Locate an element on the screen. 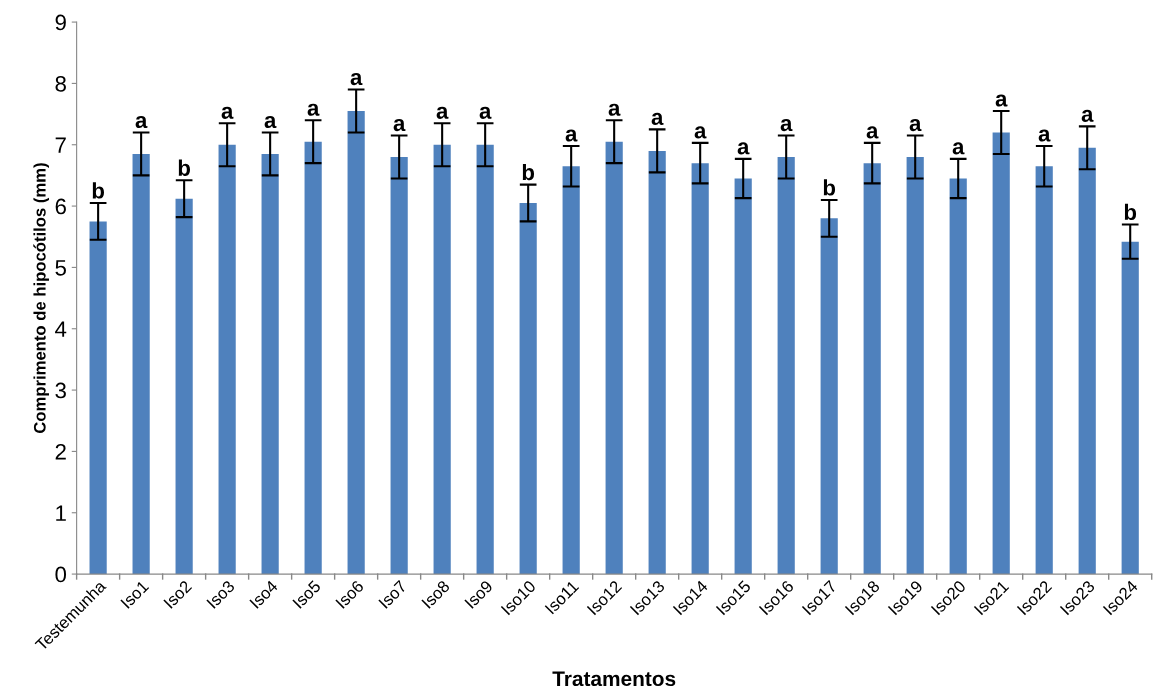 This screenshot has width=1161, height=690. y-tick-label: 5 is located at coordinates (60, 268).